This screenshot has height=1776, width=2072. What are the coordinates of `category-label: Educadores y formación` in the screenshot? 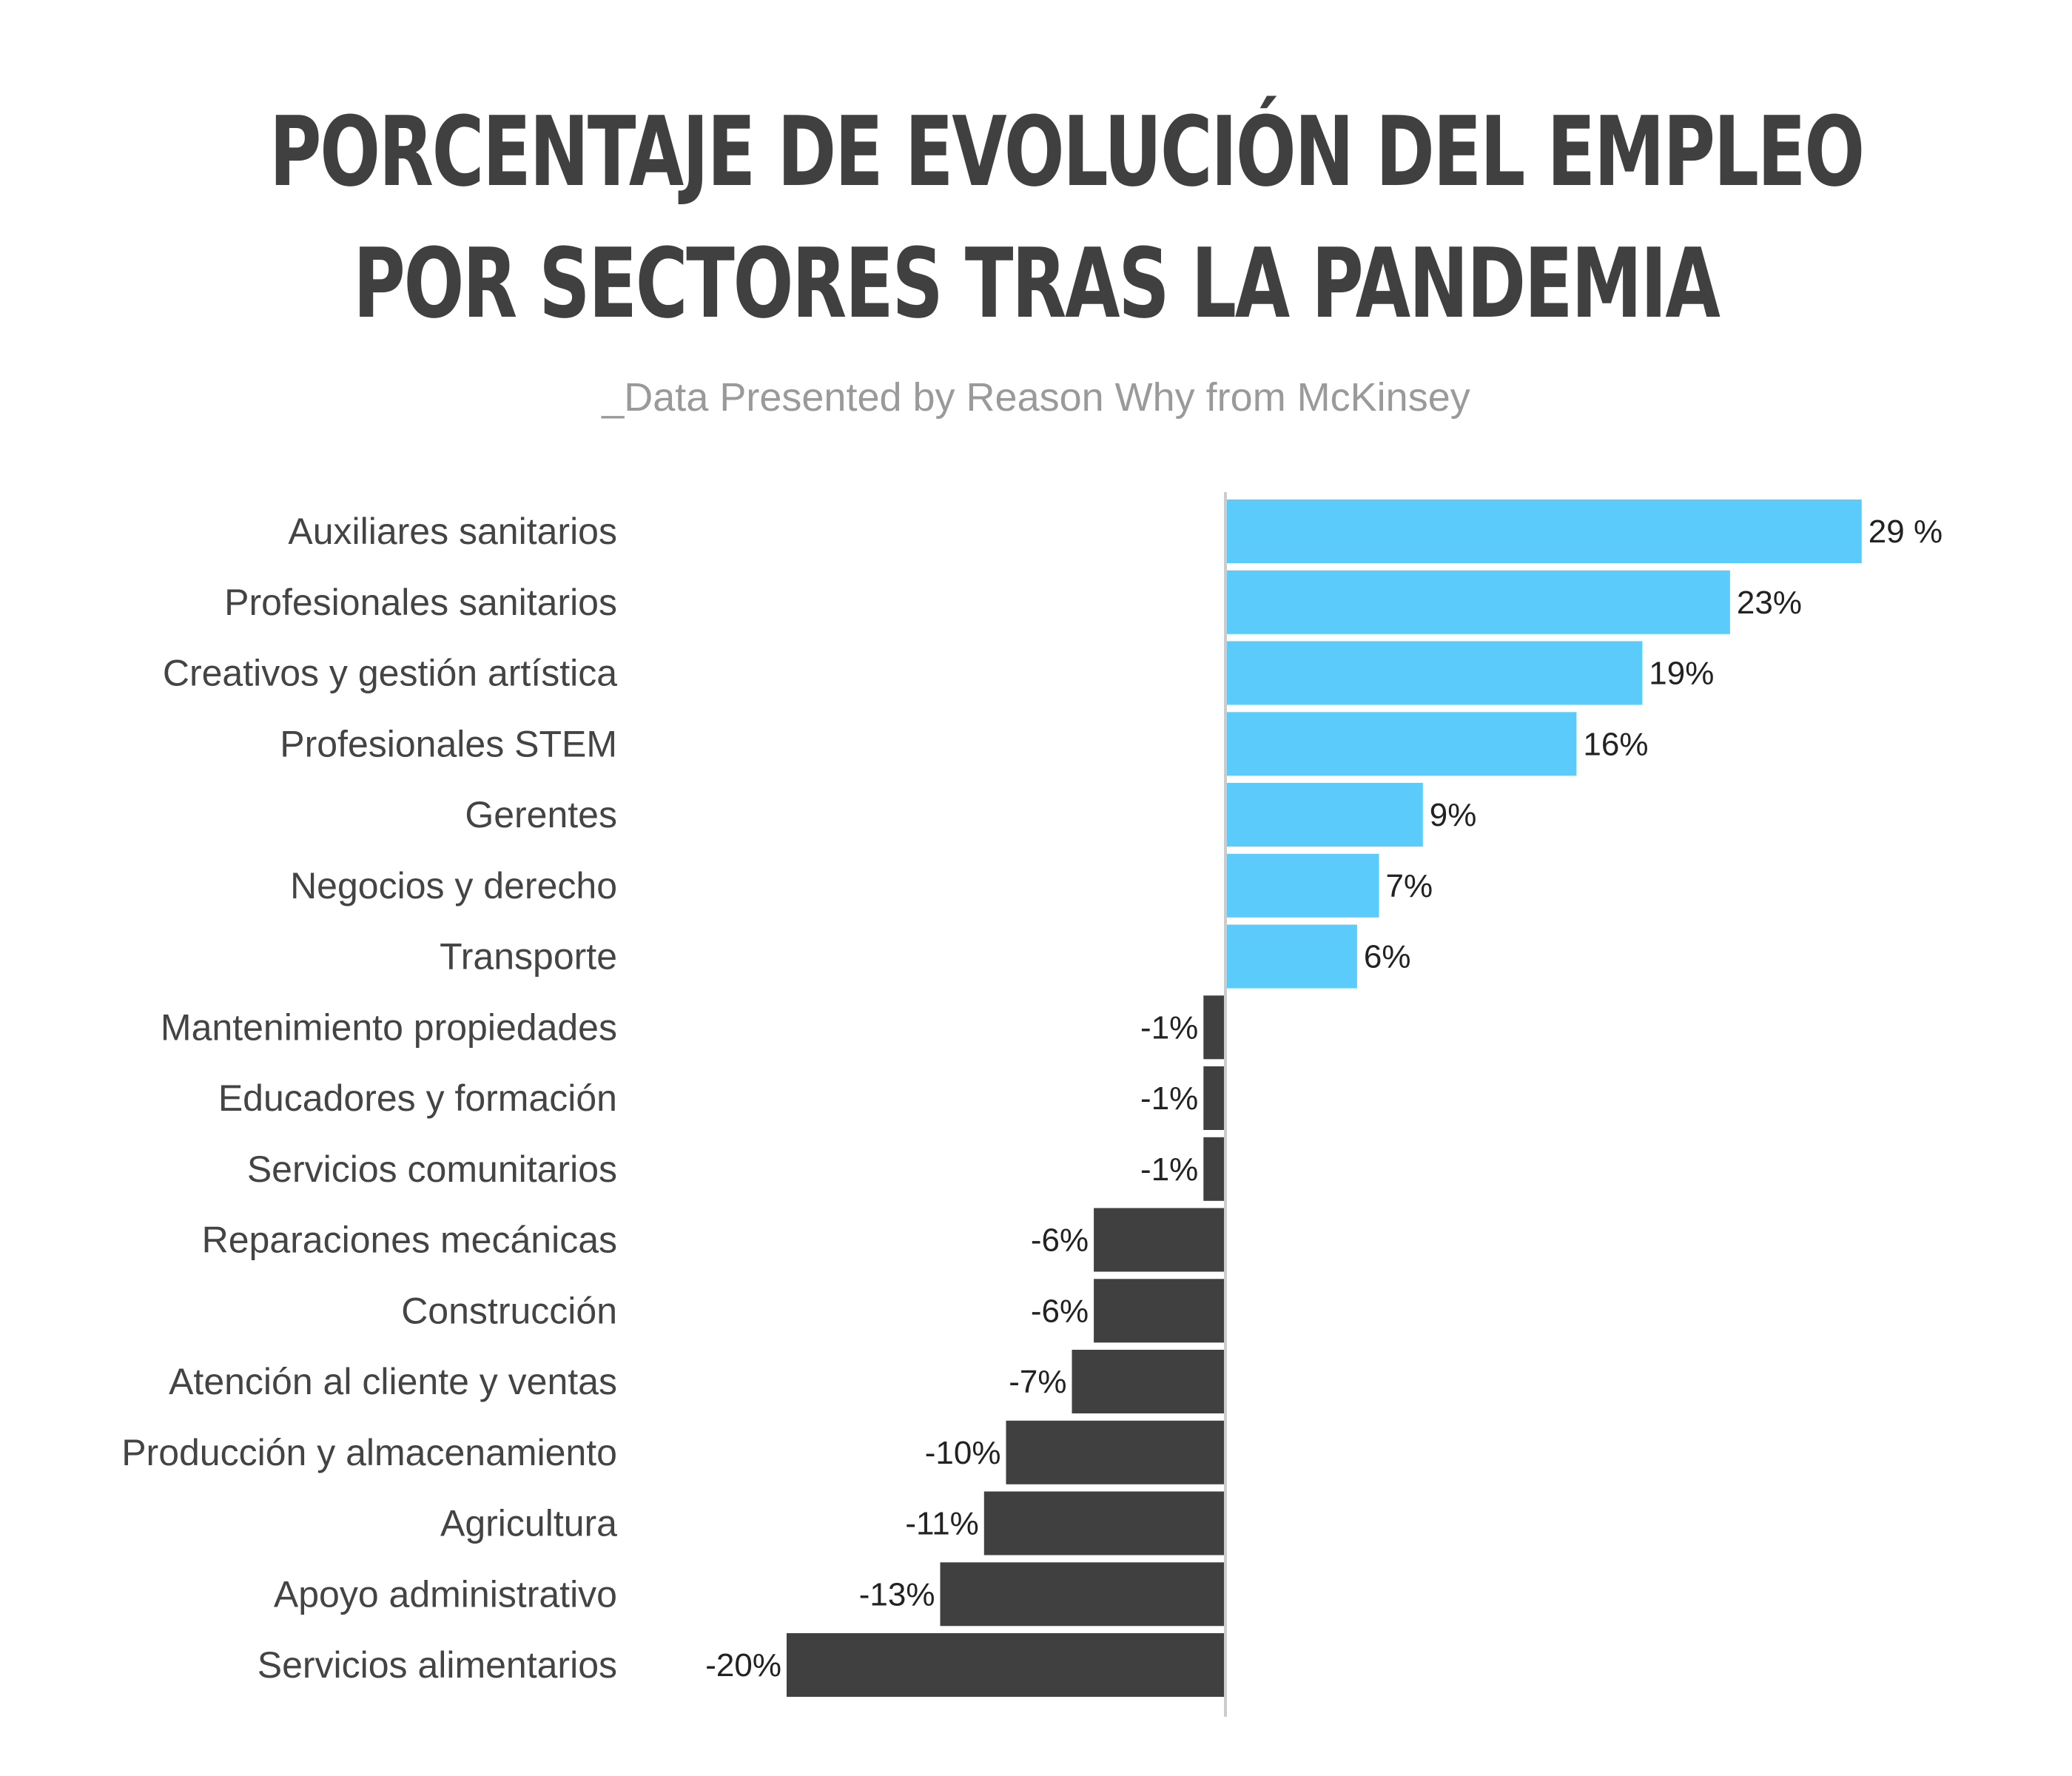 It's located at (417, 1098).